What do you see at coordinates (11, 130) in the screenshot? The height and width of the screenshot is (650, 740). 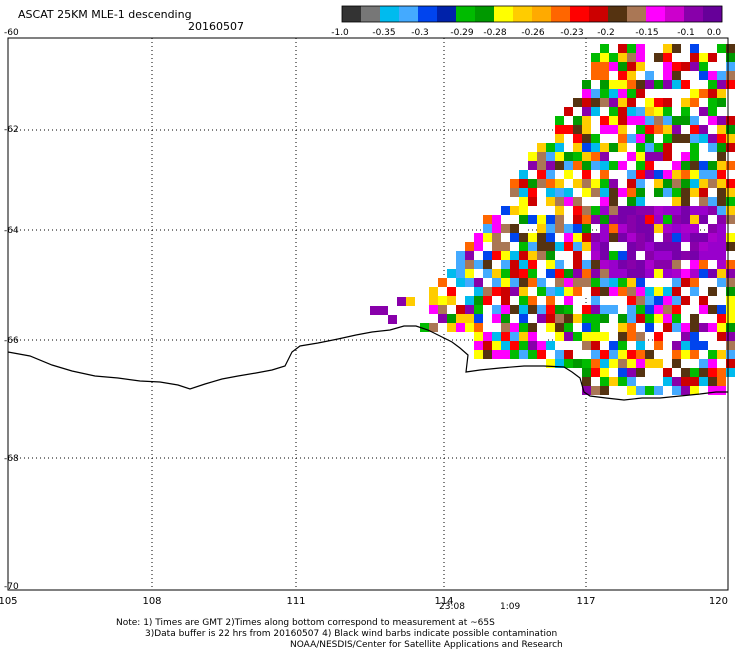 I see `lat-label: -62` at bounding box center [11, 130].